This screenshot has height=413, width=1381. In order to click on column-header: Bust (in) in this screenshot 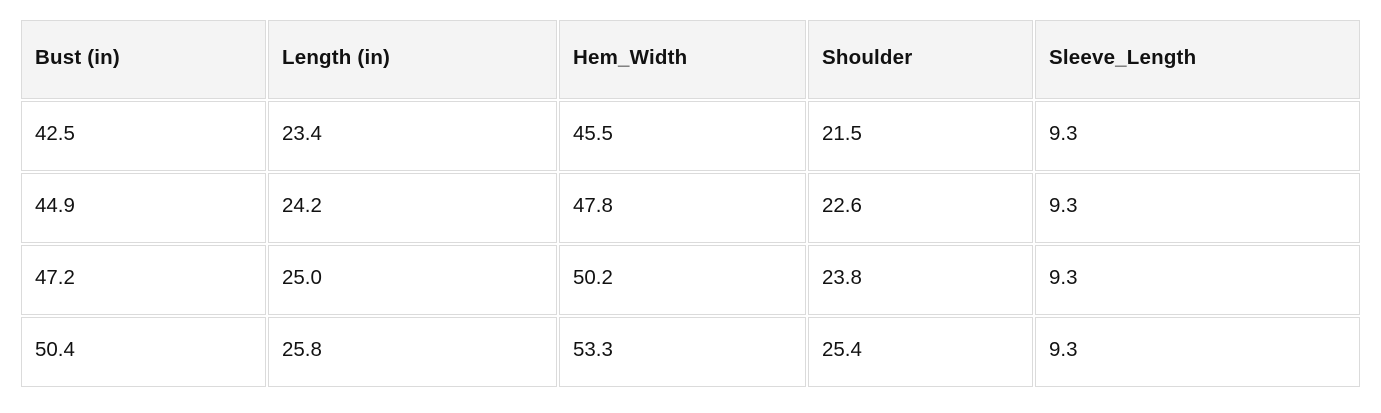, I will do `click(143, 59)`.